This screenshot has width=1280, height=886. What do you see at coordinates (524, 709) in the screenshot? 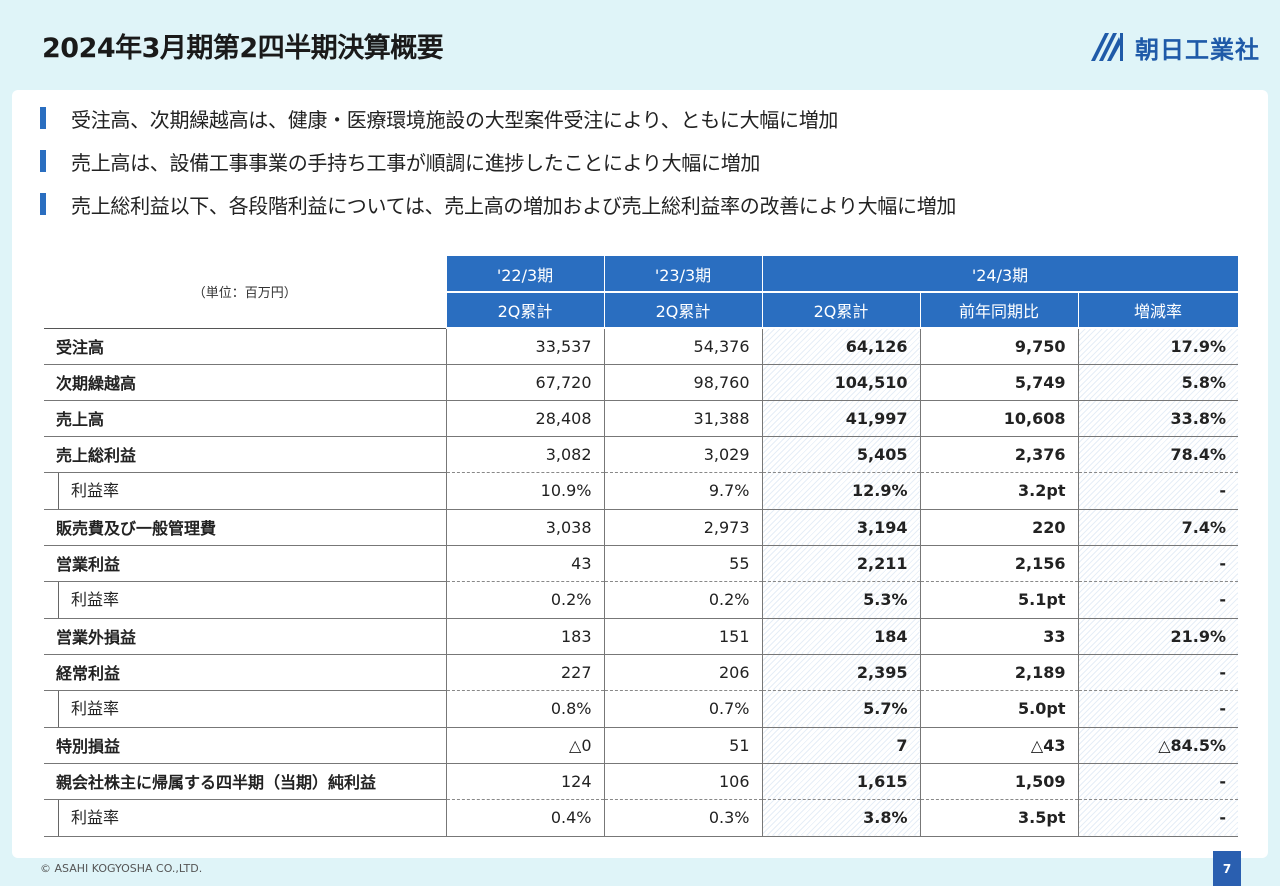
I see `table-cell: 0.8%` at bounding box center [524, 709].